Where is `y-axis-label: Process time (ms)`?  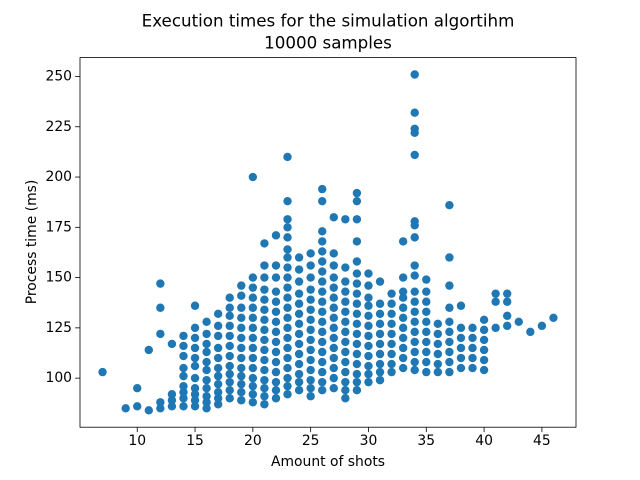
y-axis-label: Process time (ms) is located at coordinates (32, 242).